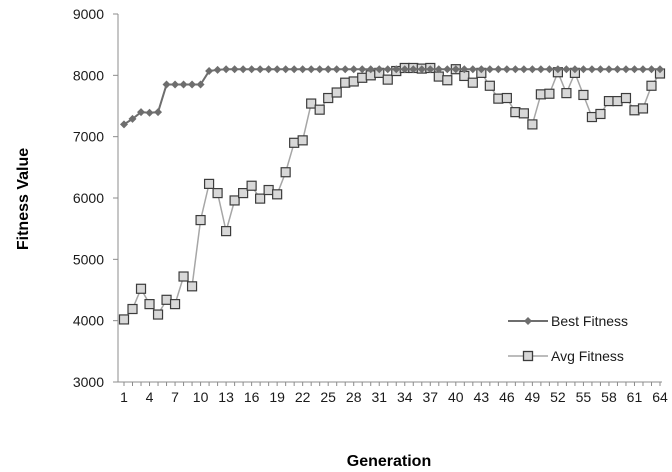 This screenshot has width=672, height=472. I want to click on x-tick-label: 22, so click(303, 397).